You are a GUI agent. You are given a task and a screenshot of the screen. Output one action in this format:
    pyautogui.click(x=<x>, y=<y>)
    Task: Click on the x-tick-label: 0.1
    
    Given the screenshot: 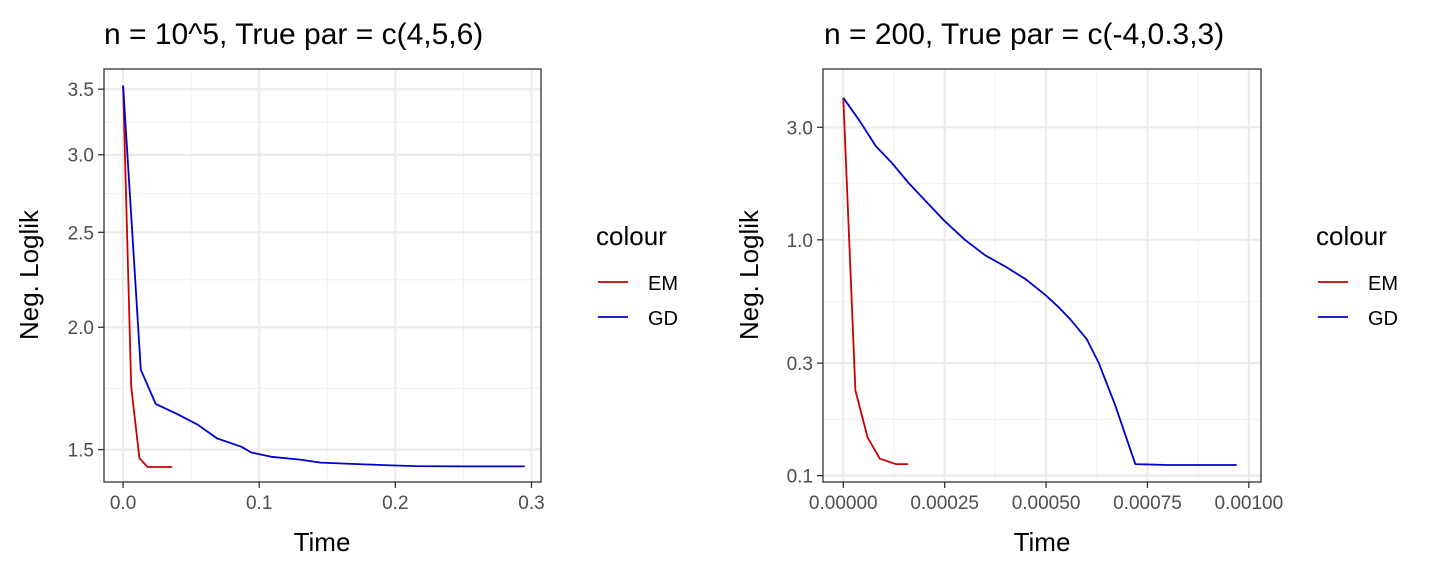 What is the action you would take?
    pyautogui.click(x=259, y=503)
    